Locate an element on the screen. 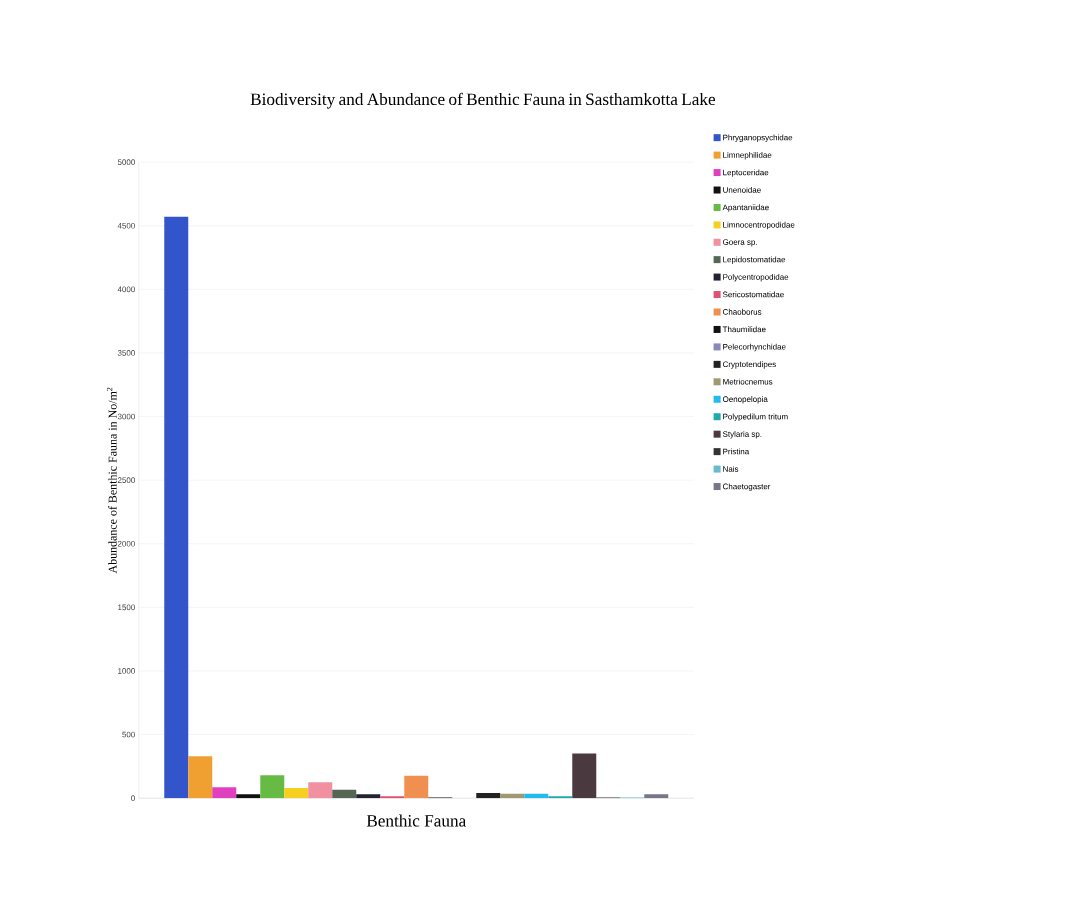 The width and height of the screenshot is (1078, 905). chart-title: Biodiversity and Abundance of Benthic Fauna in Sasthamkotta Lake is located at coordinates (483, 100).